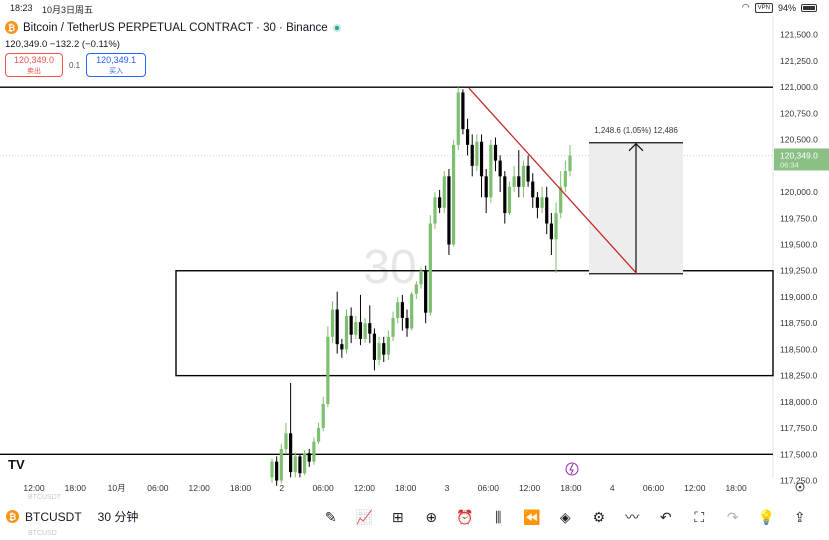 The image size is (829, 540). What do you see at coordinates (397, 516) in the screenshot?
I see `layouts-icon: ⊞` at bounding box center [397, 516].